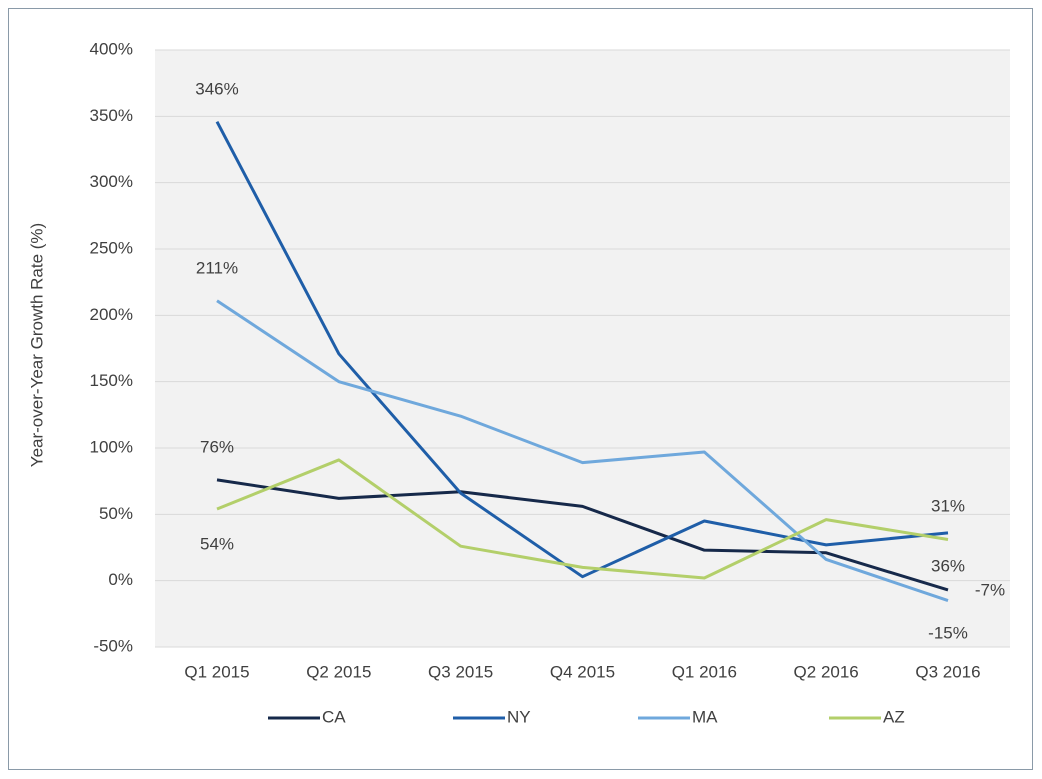 Image resolution: width=1042 pixels, height=779 pixels. What do you see at coordinates (111, 380) in the screenshot?
I see `y-tick-label: 150%` at bounding box center [111, 380].